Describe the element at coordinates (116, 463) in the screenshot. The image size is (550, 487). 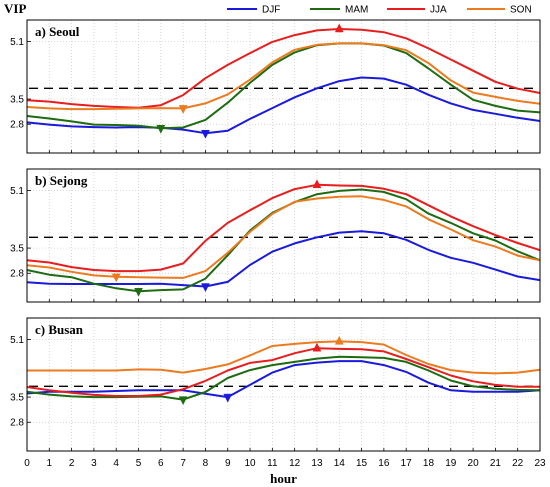
I see `x-tick-label: 4` at that location.